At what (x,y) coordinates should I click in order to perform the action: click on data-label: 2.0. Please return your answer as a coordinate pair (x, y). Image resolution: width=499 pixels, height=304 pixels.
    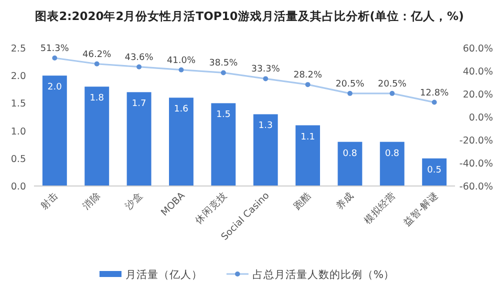
    Looking at the image, I should click on (55, 87).